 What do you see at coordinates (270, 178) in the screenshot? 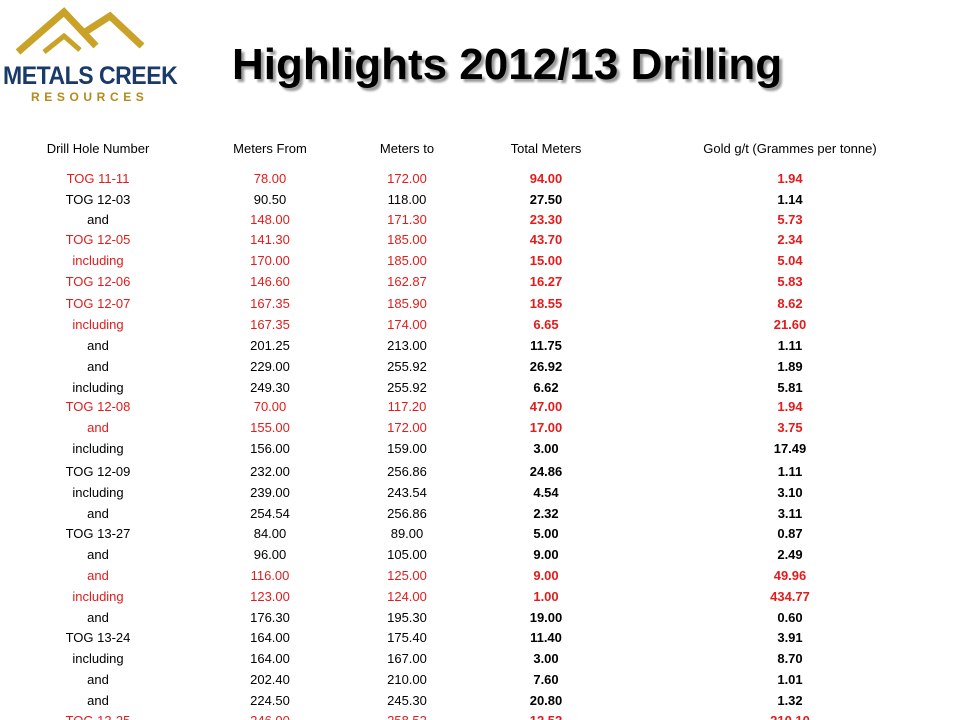
I see `meters-from-cell: 78.00` at bounding box center [270, 178].